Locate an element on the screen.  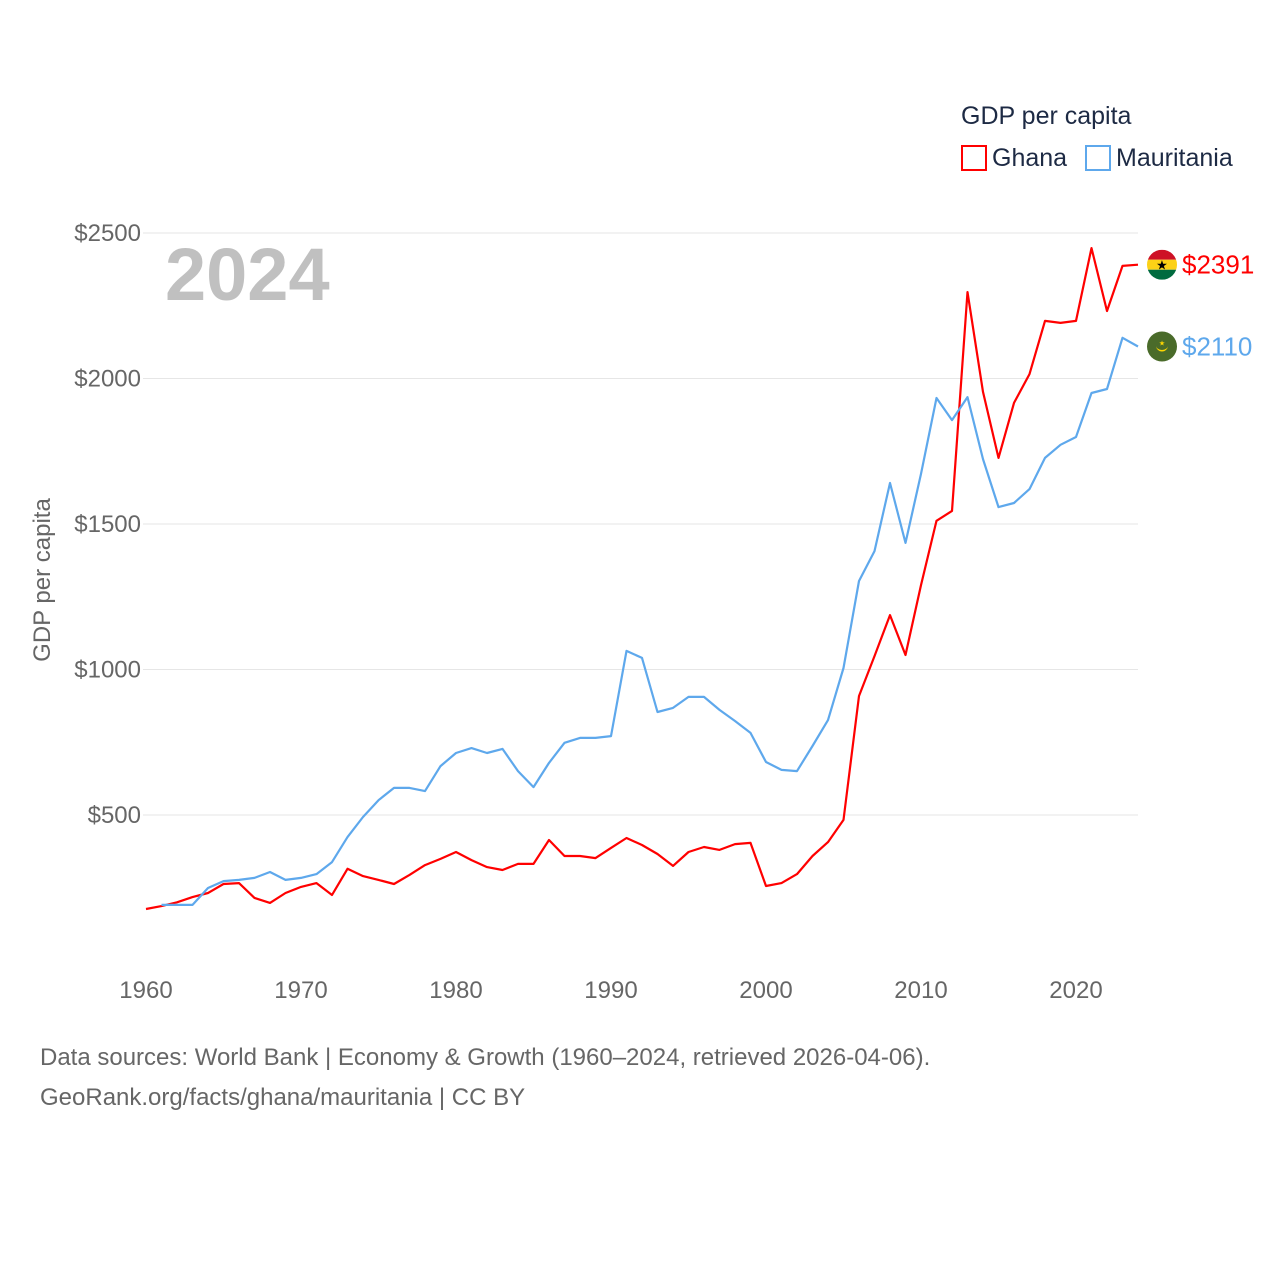
legend-label-mauritania: Mauritania is located at coordinates (1174, 158).